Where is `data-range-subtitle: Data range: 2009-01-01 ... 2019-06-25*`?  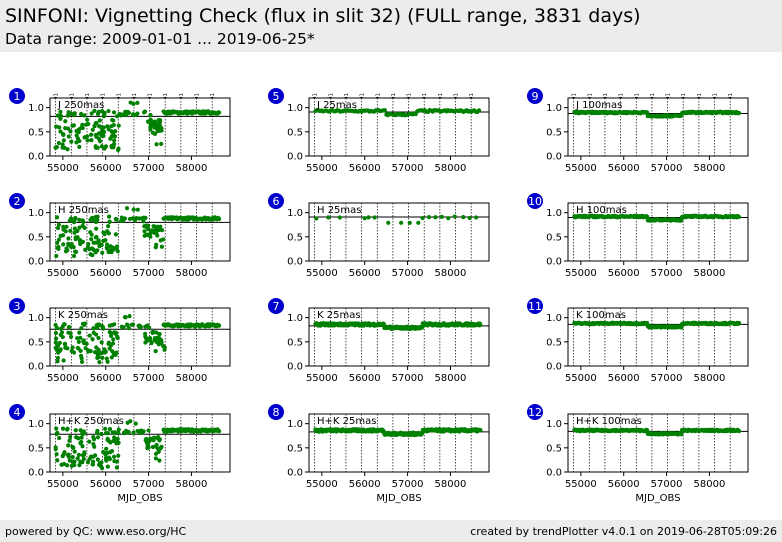
data-range-subtitle: Data range: 2009-01-01 ... 2019-06-25* is located at coordinates (160, 39).